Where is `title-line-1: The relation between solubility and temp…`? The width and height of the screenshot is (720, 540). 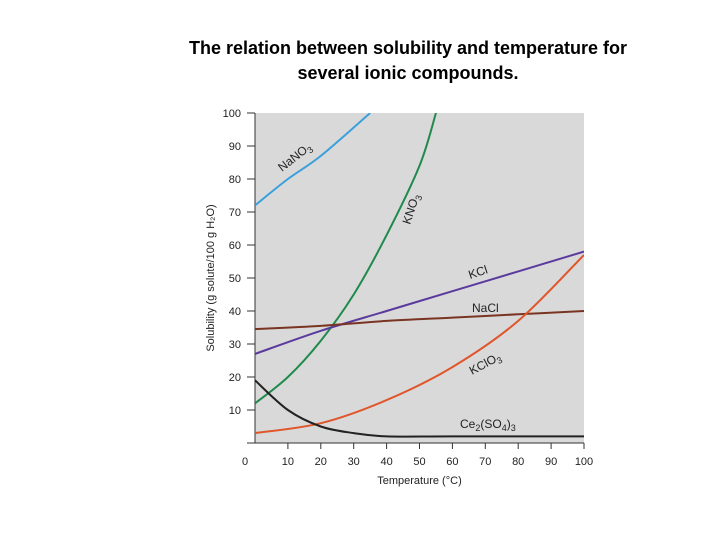
title-line-1: The relation between solubility and temp… is located at coordinates (408, 48).